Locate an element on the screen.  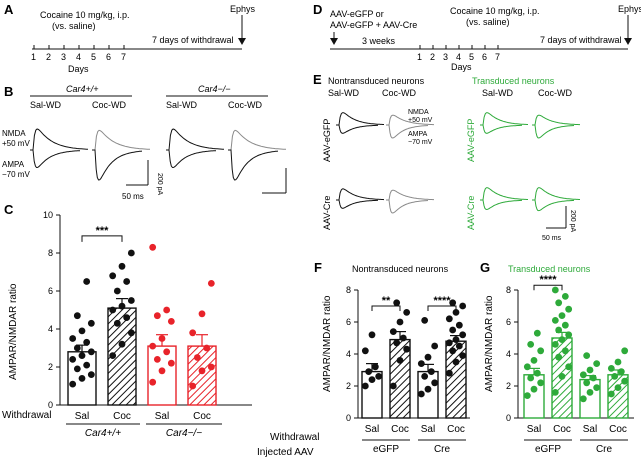
panel-e-nmda-trace-t-egfp-sal is located at coordinates (504, 119).